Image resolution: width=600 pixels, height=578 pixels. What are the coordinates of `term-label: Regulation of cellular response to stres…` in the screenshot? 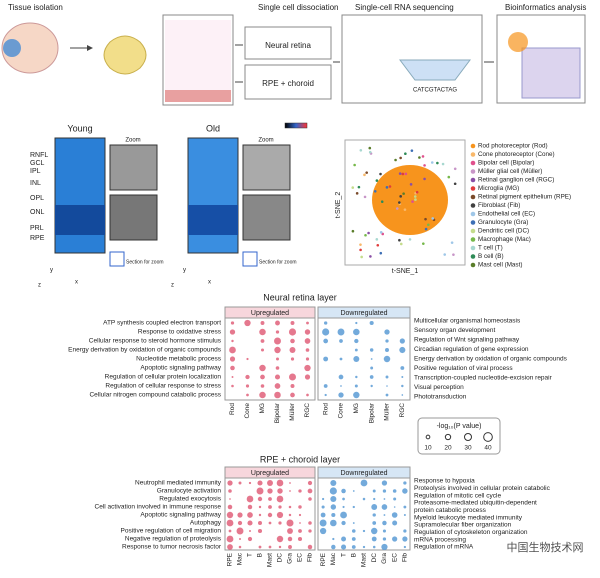 It's located at (163, 386).